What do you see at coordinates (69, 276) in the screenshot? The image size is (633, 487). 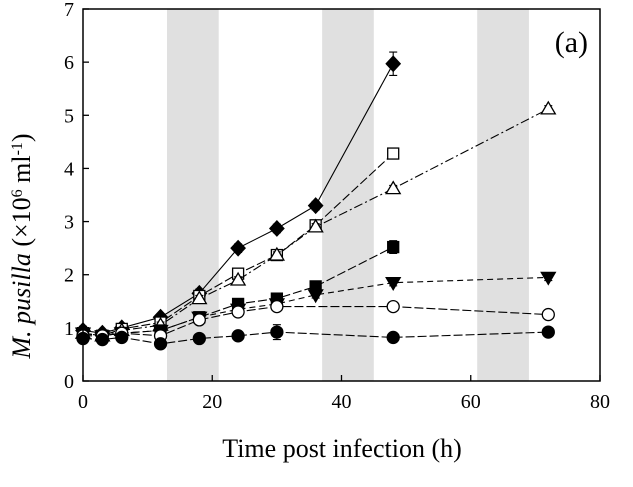 I see `y-tick-label: 2` at bounding box center [69, 276].